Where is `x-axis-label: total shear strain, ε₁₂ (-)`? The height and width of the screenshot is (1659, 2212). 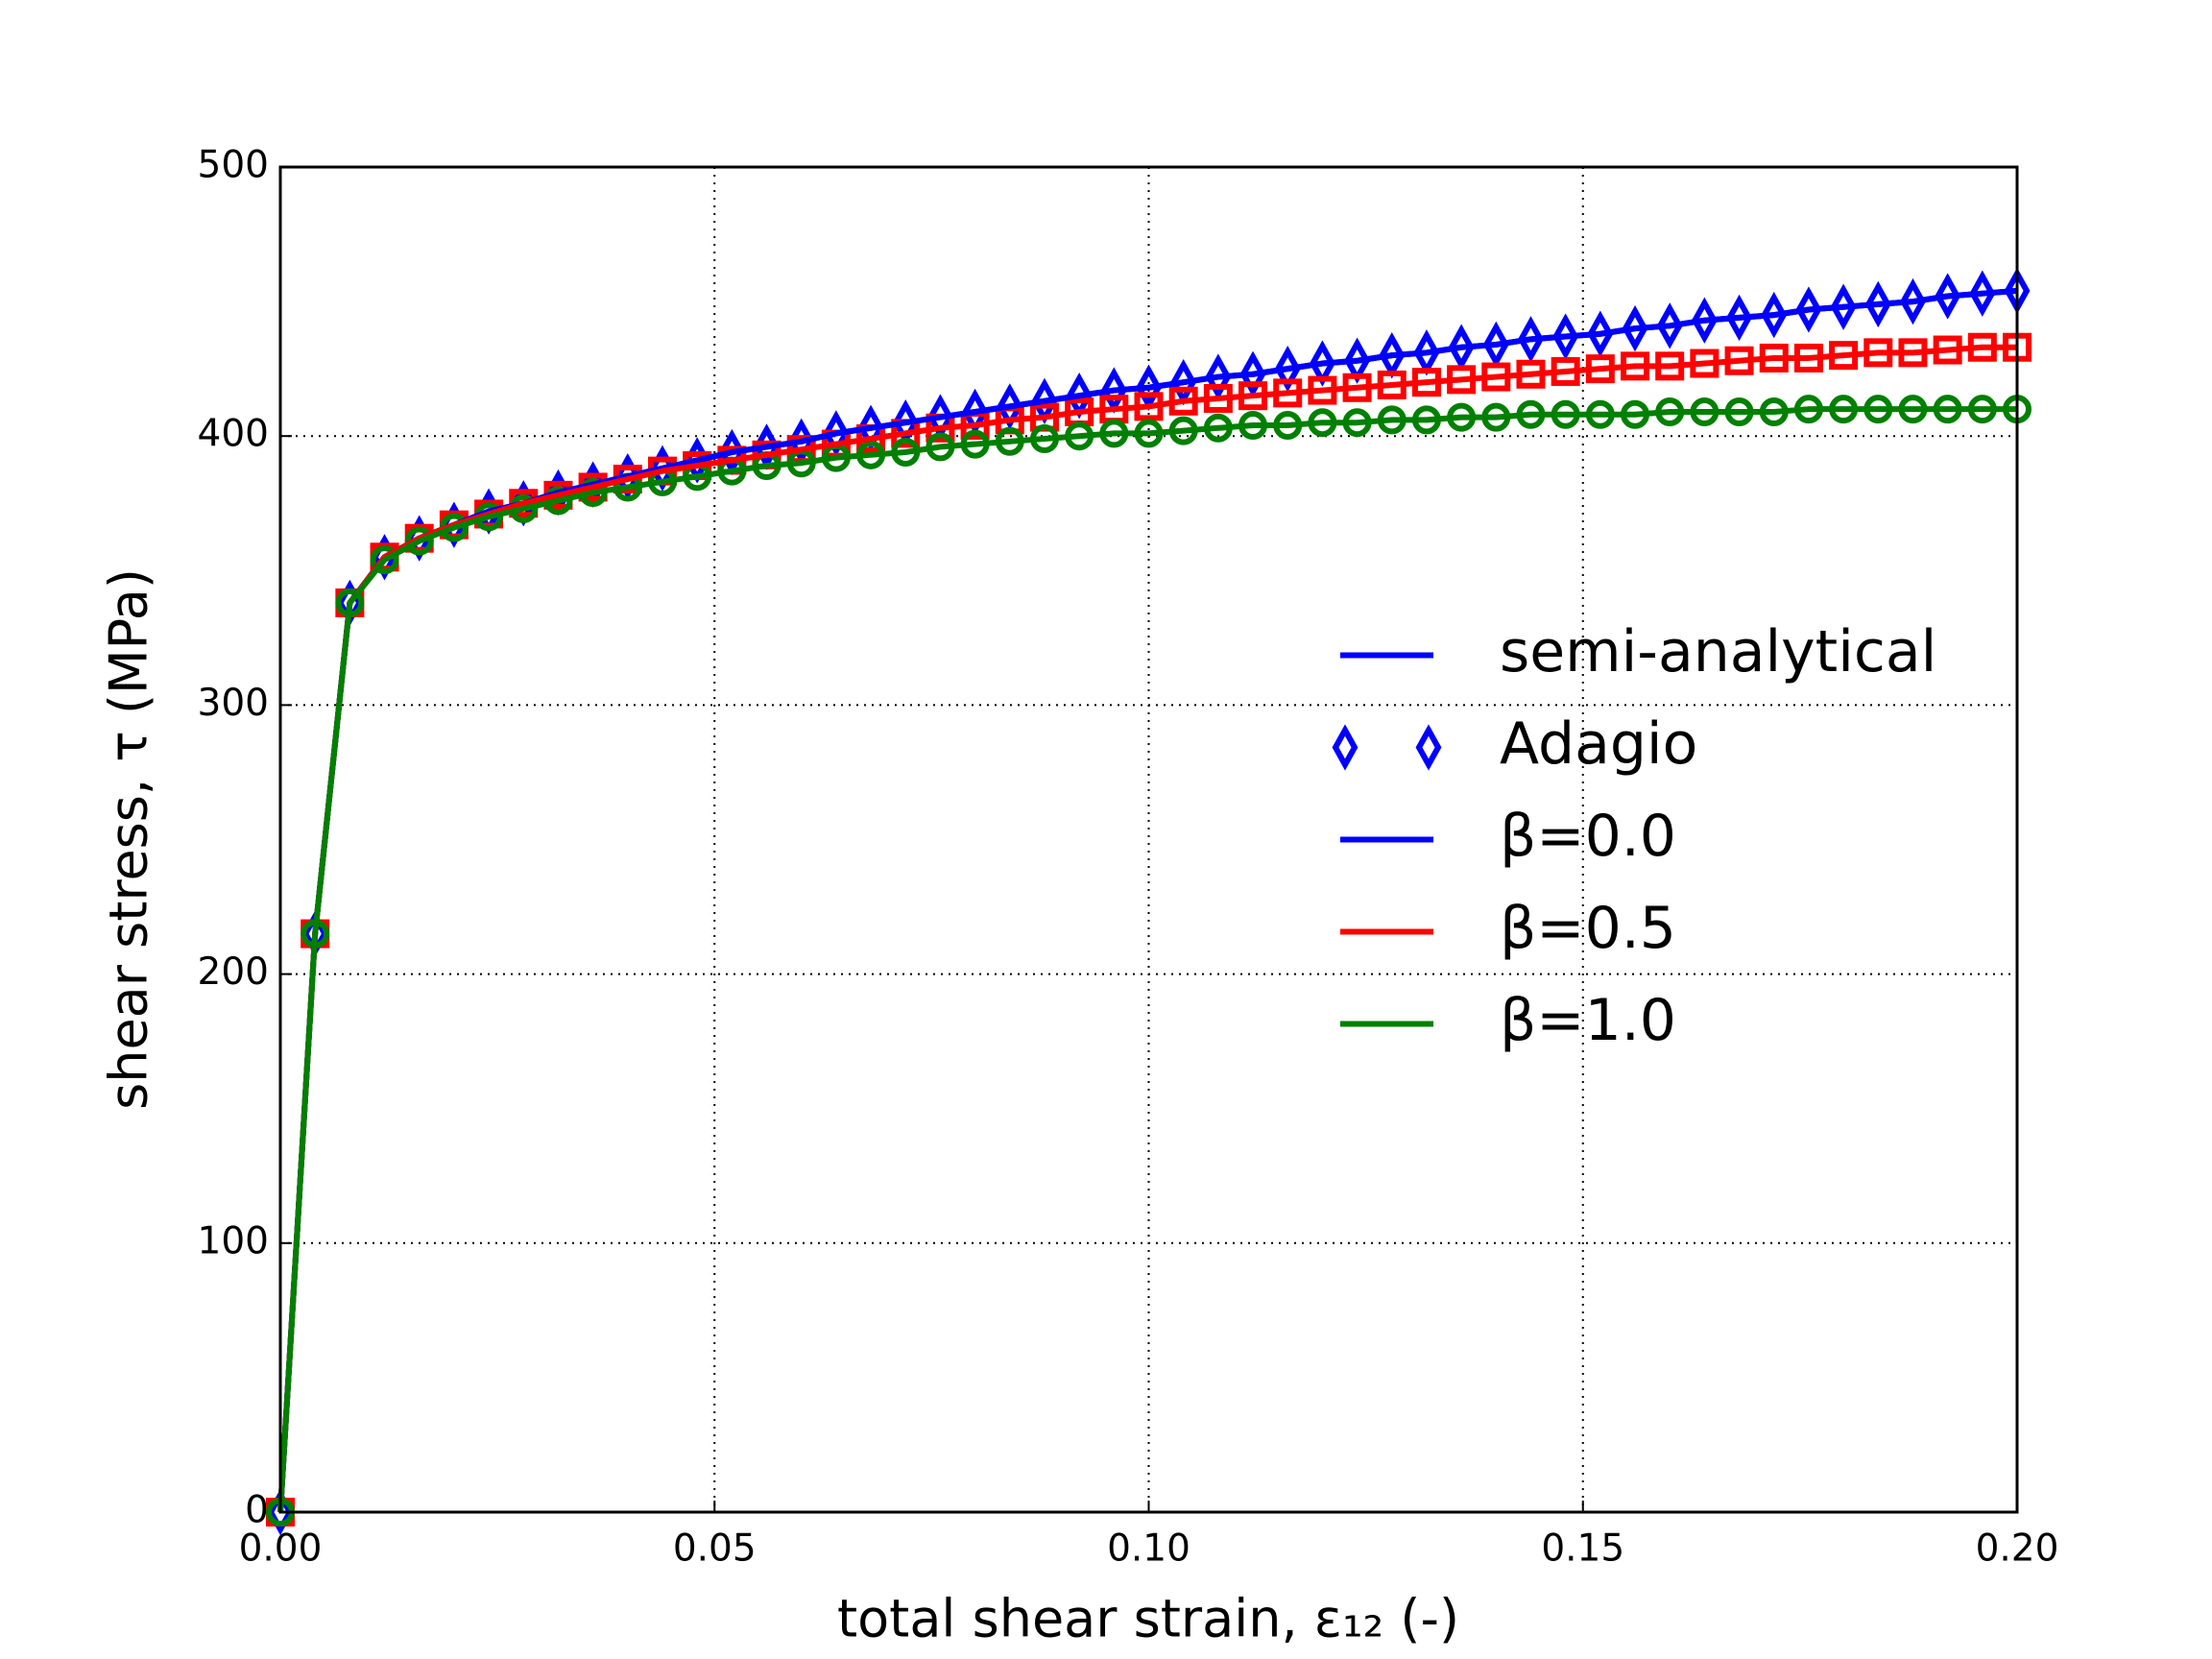
x-axis-label: total shear strain, ε₁₂ (-) is located at coordinates (1148, 1619).